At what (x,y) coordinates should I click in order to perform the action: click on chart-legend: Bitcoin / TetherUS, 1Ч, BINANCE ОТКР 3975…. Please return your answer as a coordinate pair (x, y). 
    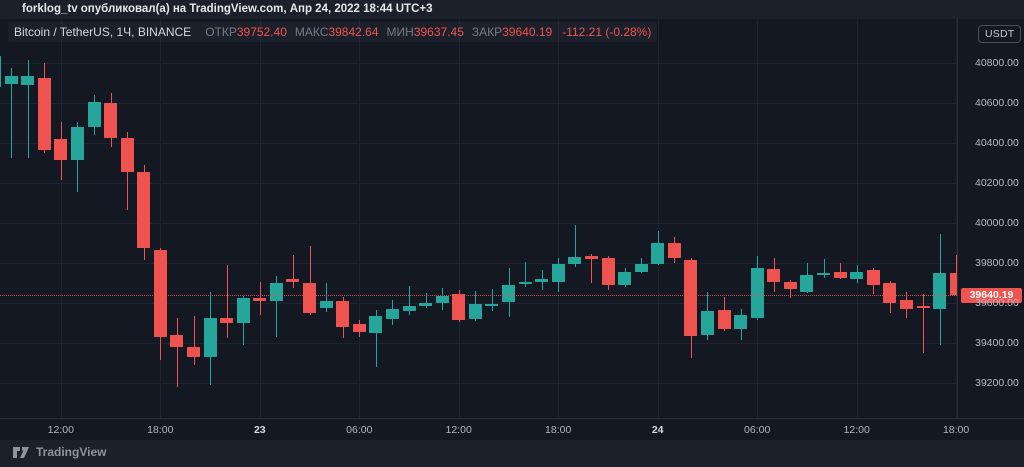
    Looking at the image, I should click on (332, 32).